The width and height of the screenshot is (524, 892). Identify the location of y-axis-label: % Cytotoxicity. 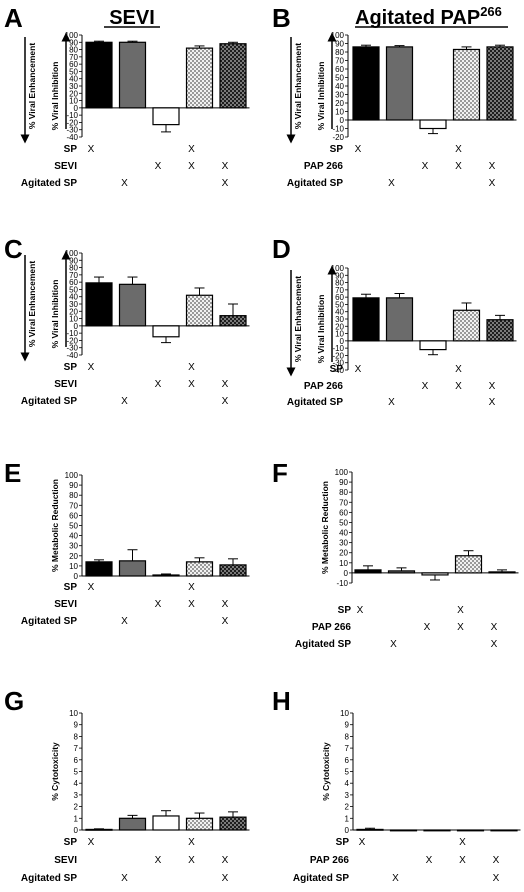
(326, 771).